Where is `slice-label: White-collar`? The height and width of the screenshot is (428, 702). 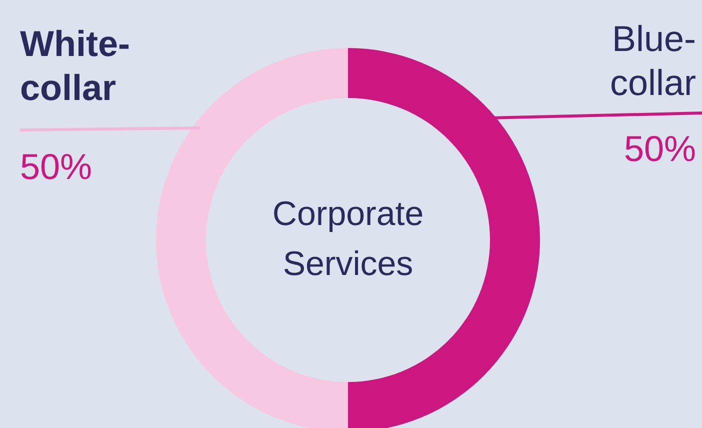
slice-label: White-collar is located at coordinates (75, 65).